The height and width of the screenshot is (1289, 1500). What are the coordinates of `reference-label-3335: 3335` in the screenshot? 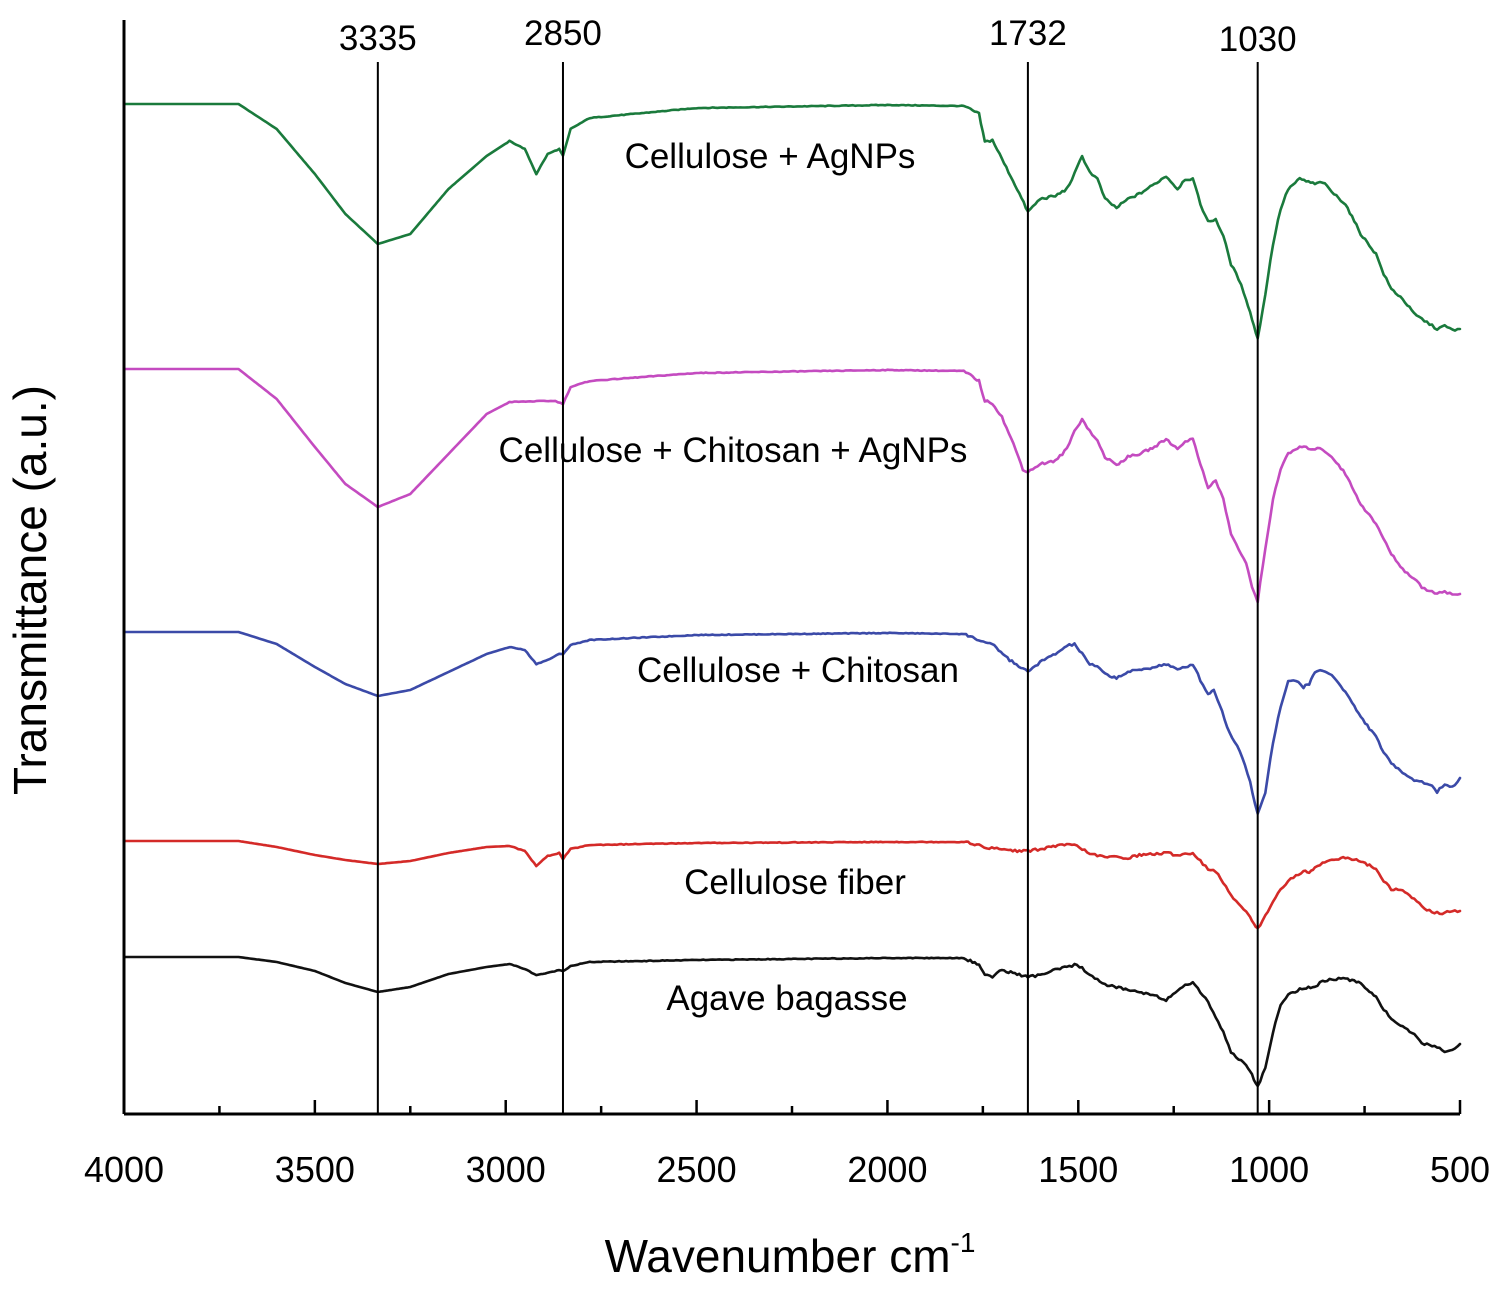 It's located at (378, 38).